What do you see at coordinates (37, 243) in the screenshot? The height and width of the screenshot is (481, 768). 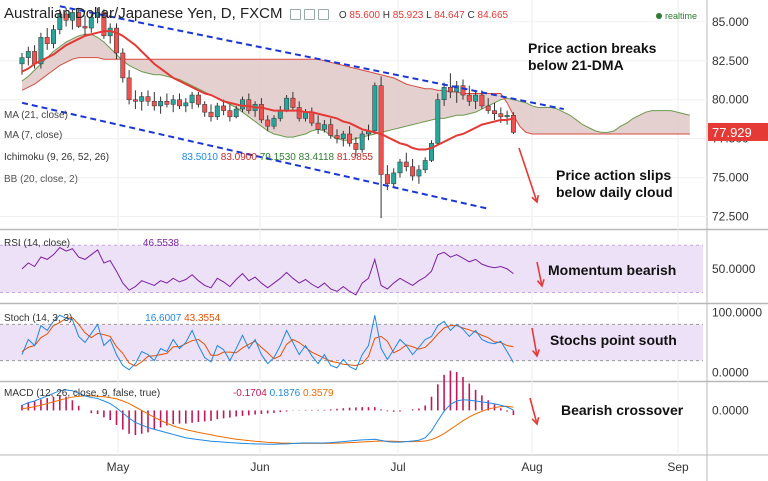 I see `legend-rsi-label: RSI (14, close)` at bounding box center [37, 243].